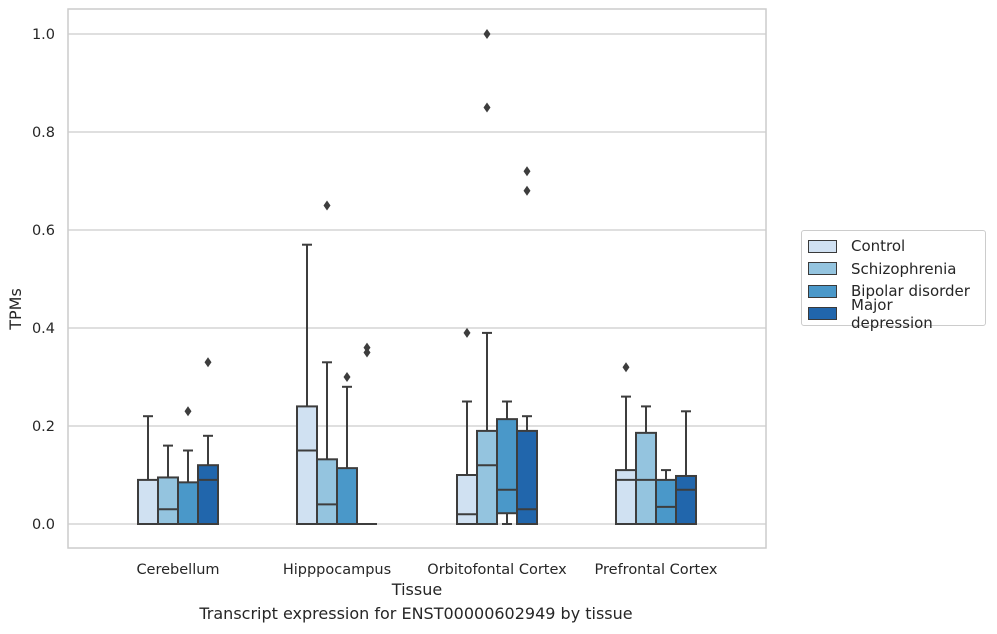  I want to click on x-tick-label: Orbitofontal Cortex, so click(497, 570).